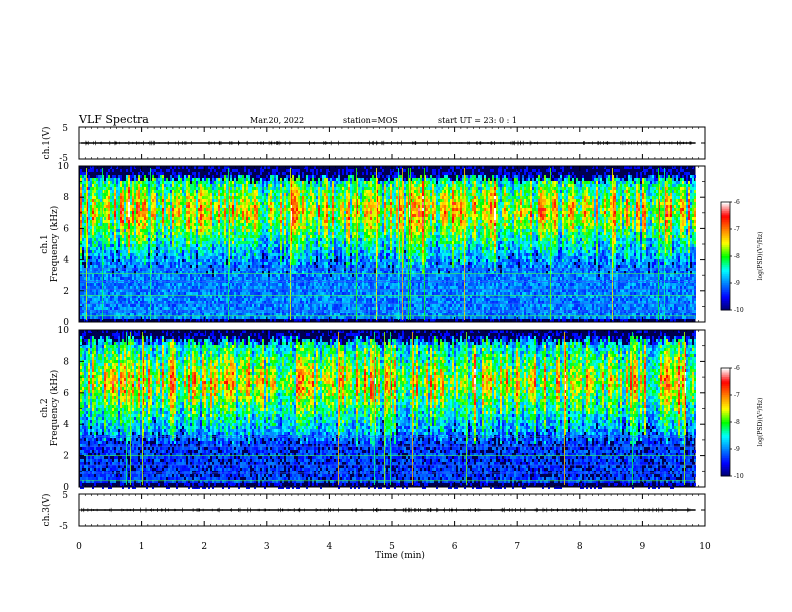 This screenshot has width=792, height=612. I want to click on start-ut-label: start UT = 23: 0 : 1, so click(477, 120).